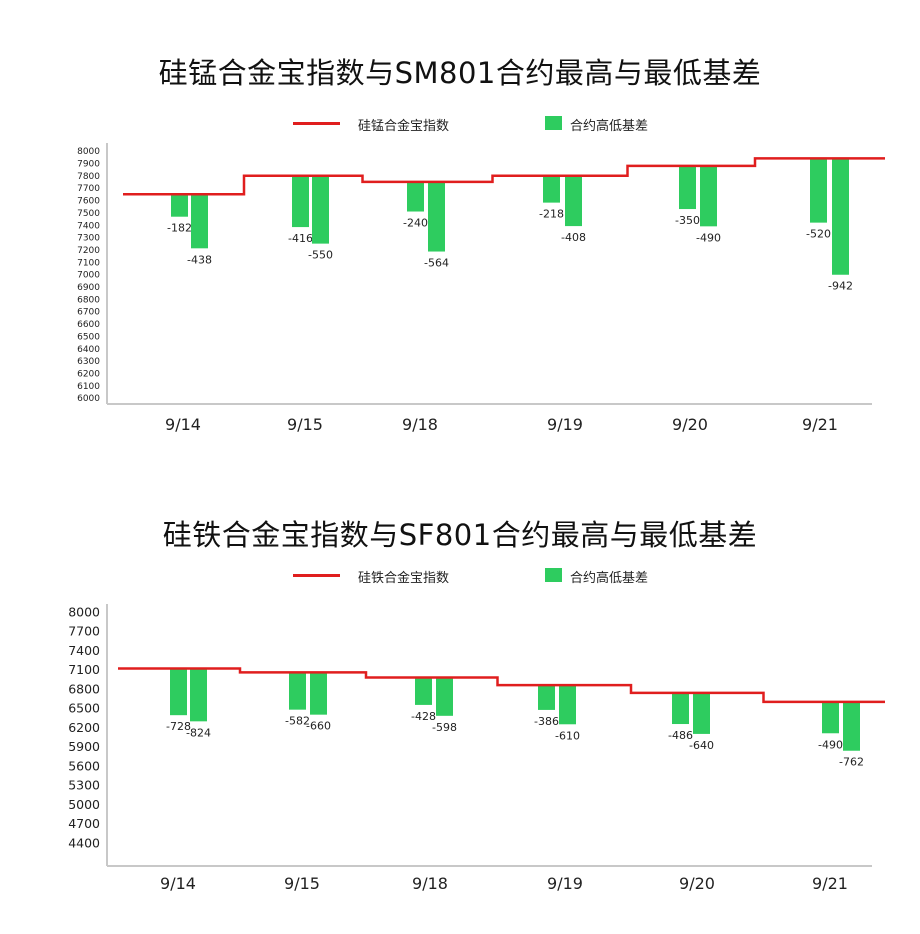 This screenshot has height=934, width=920. Describe the element at coordinates (687, 220) in the screenshot. I see `data-label-low: -350` at that location.